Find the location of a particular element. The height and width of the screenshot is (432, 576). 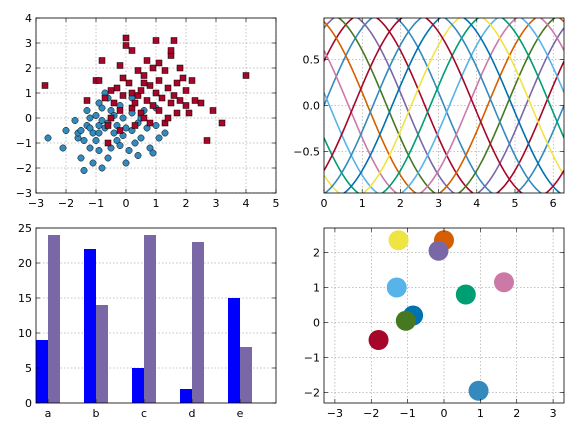

y-tick-label: 15 is located at coordinates (25, 298).